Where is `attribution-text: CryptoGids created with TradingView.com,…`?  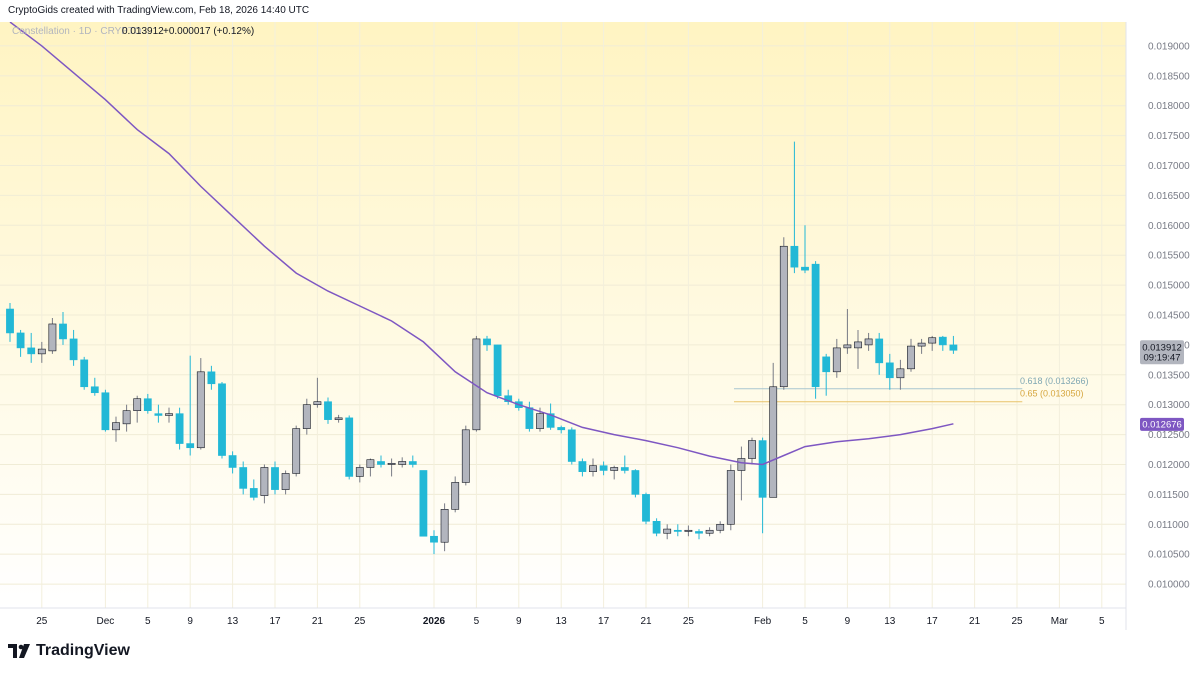
attribution-text: CryptoGids created with TradingView.com,… is located at coordinates (159, 10).